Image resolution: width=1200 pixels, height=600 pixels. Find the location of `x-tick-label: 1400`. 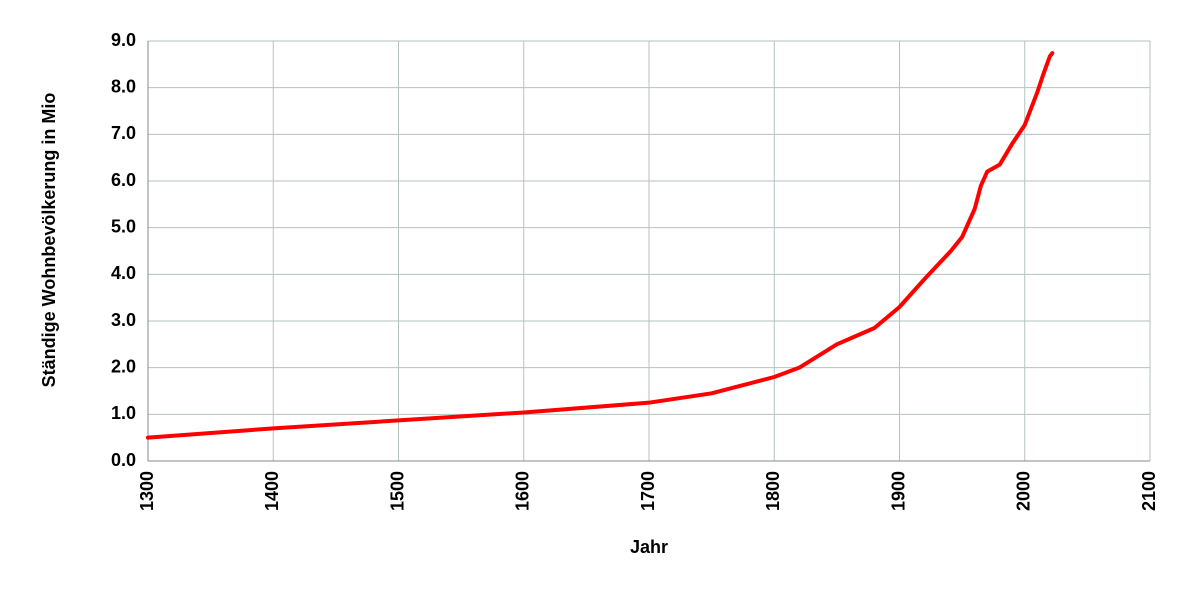

x-tick-label: 1400 is located at coordinates (272, 491).